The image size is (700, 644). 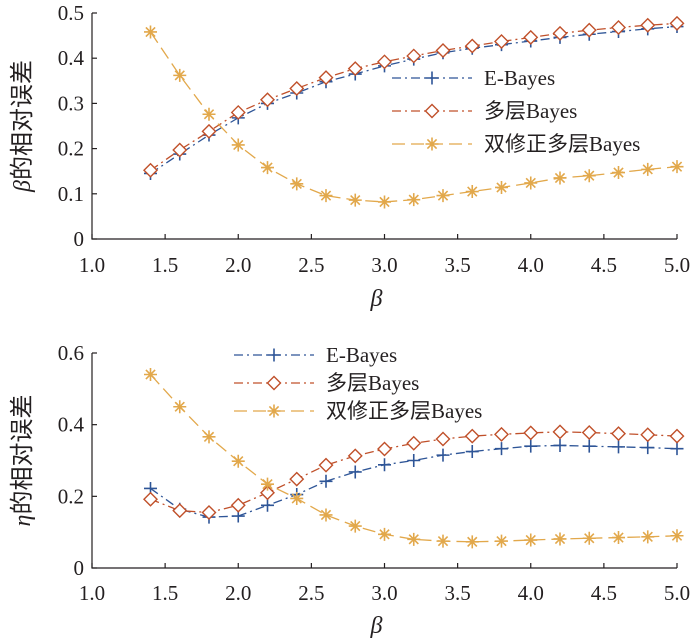 What do you see at coordinates (458, 593) in the screenshot?
I see `x-tick-label: 3.5` at bounding box center [458, 593].